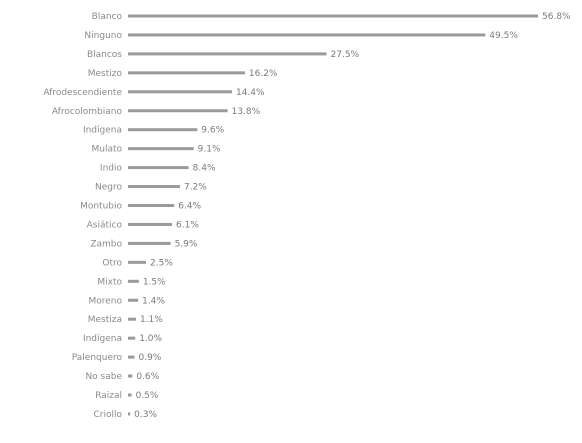 The height and width of the screenshot is (443, 582). I want to click on category-label: Afrocolombiano, so click(87, 112).